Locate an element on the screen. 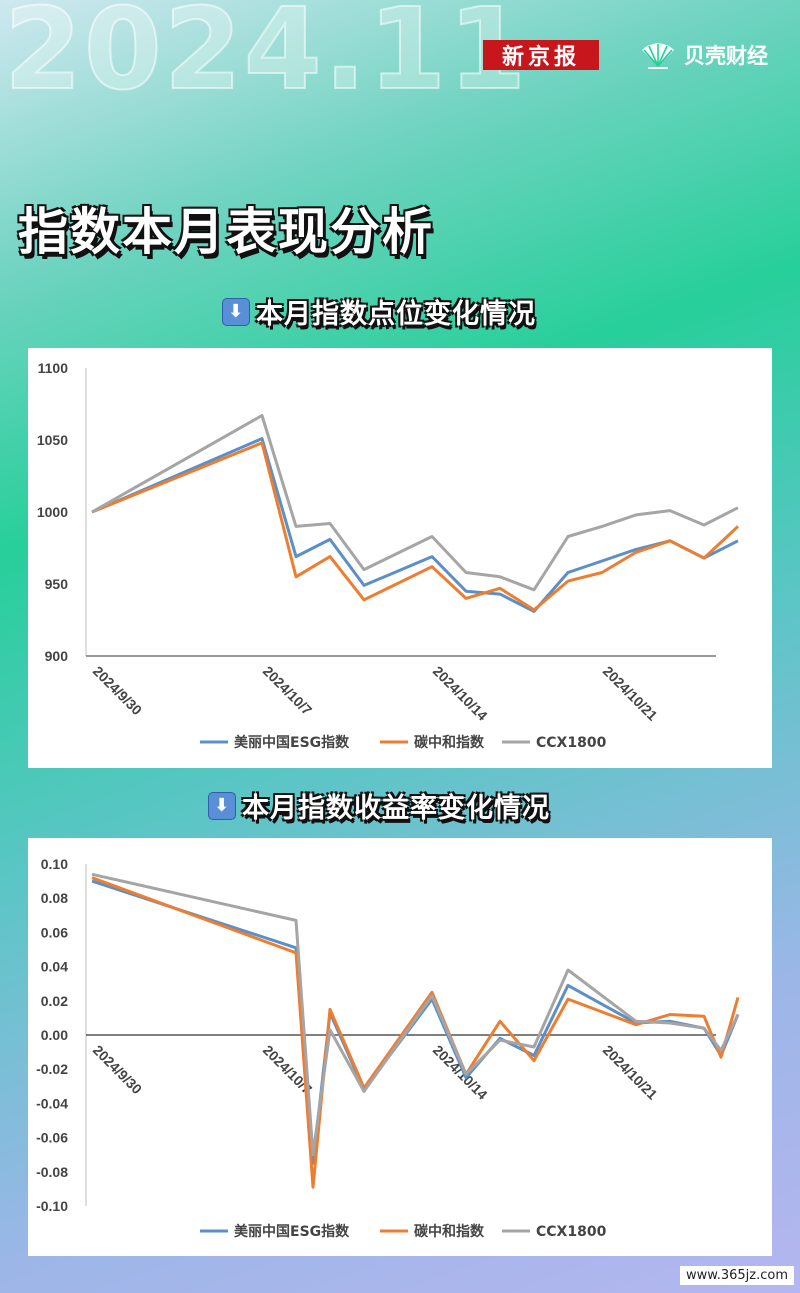 Image resolution: width=800 pixels, height=1293 pixels. y-tick-label: 0.06 is located at coordinates (54, 932).